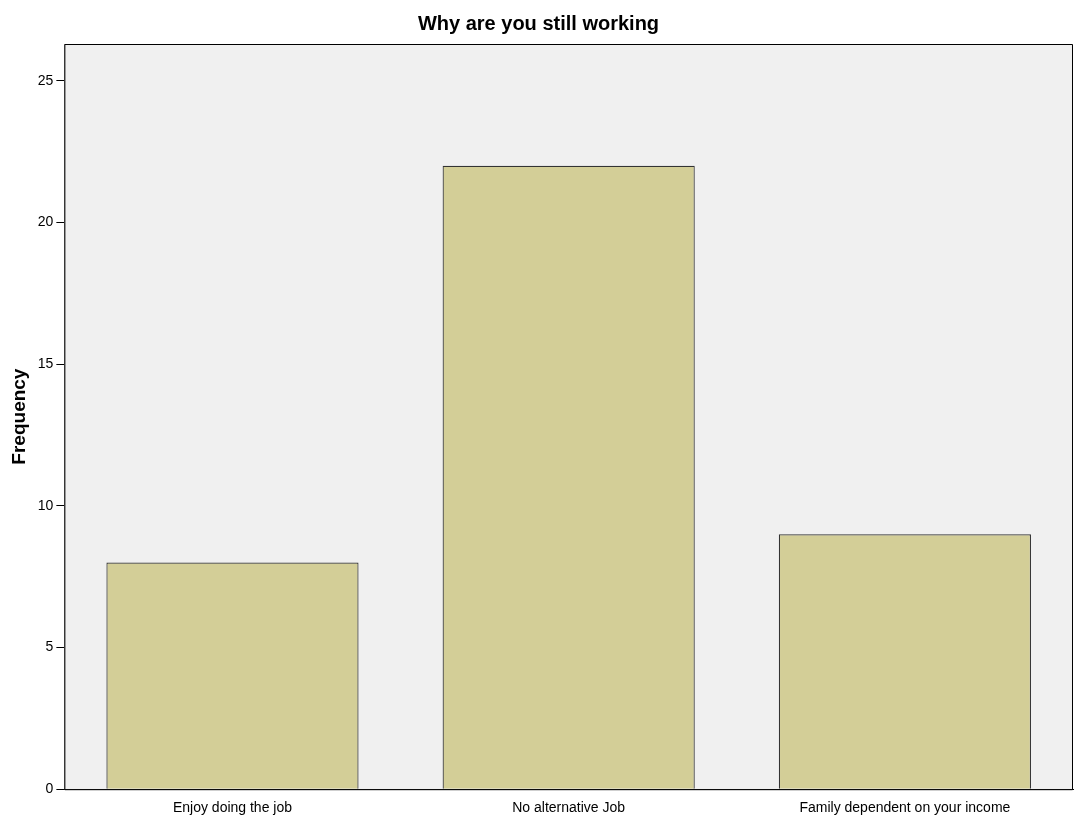 The height and width of the screenshot is (820, 1074). What do you see at coordinates (232, 807) in the screenshot?
I see `x-tick-label: Enjoy doing the job` at bounding box center [232, 807].